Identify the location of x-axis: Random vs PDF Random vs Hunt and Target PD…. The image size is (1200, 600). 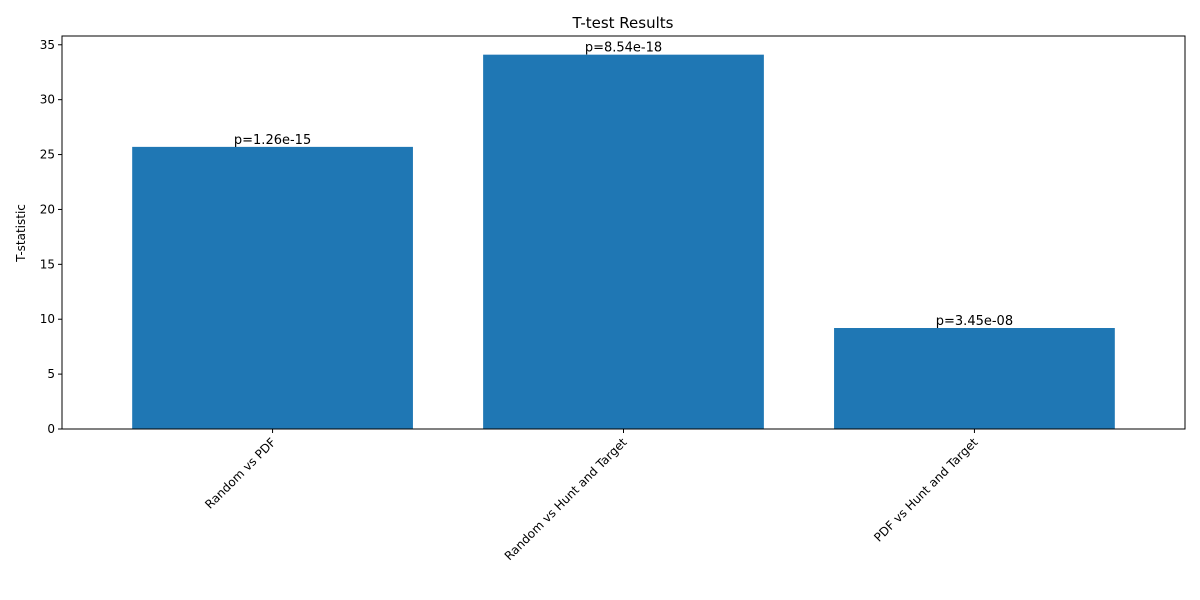
(591, 496).